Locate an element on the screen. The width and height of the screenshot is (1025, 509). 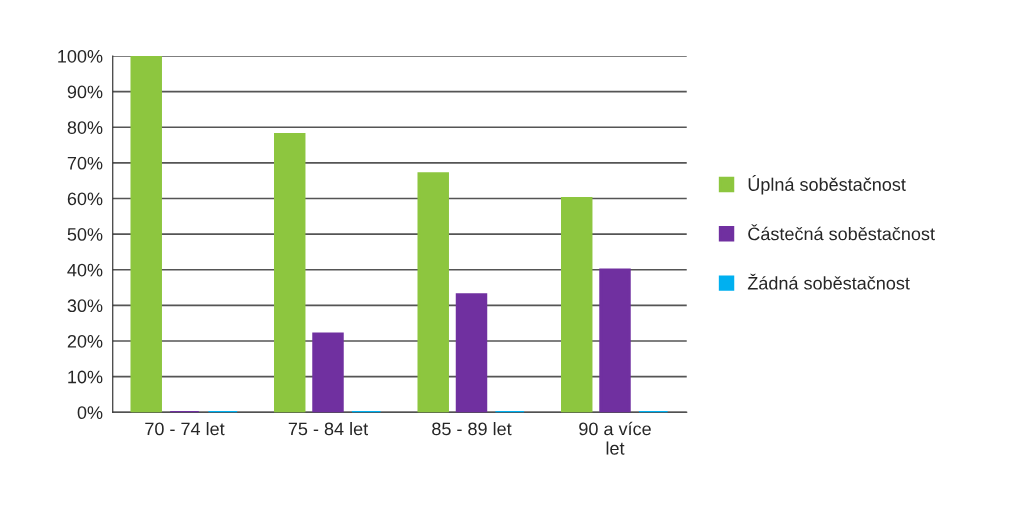
y-tick-label: 100% is located at coordinates (80, 56).